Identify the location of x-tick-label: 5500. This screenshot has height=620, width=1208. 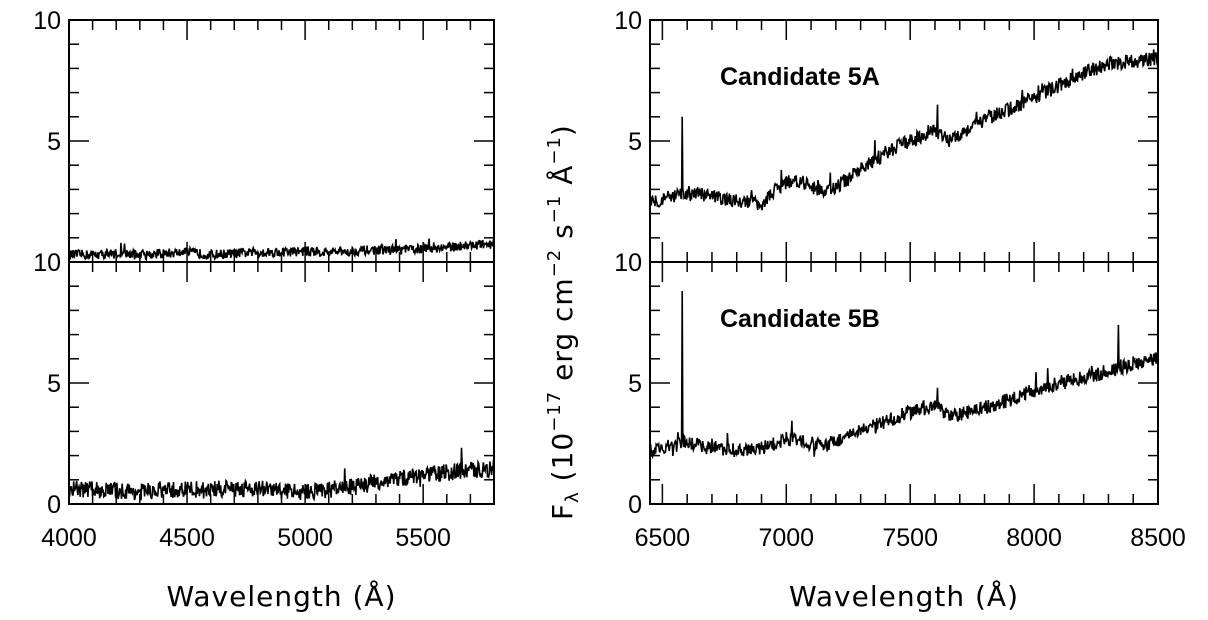
(423, 538).